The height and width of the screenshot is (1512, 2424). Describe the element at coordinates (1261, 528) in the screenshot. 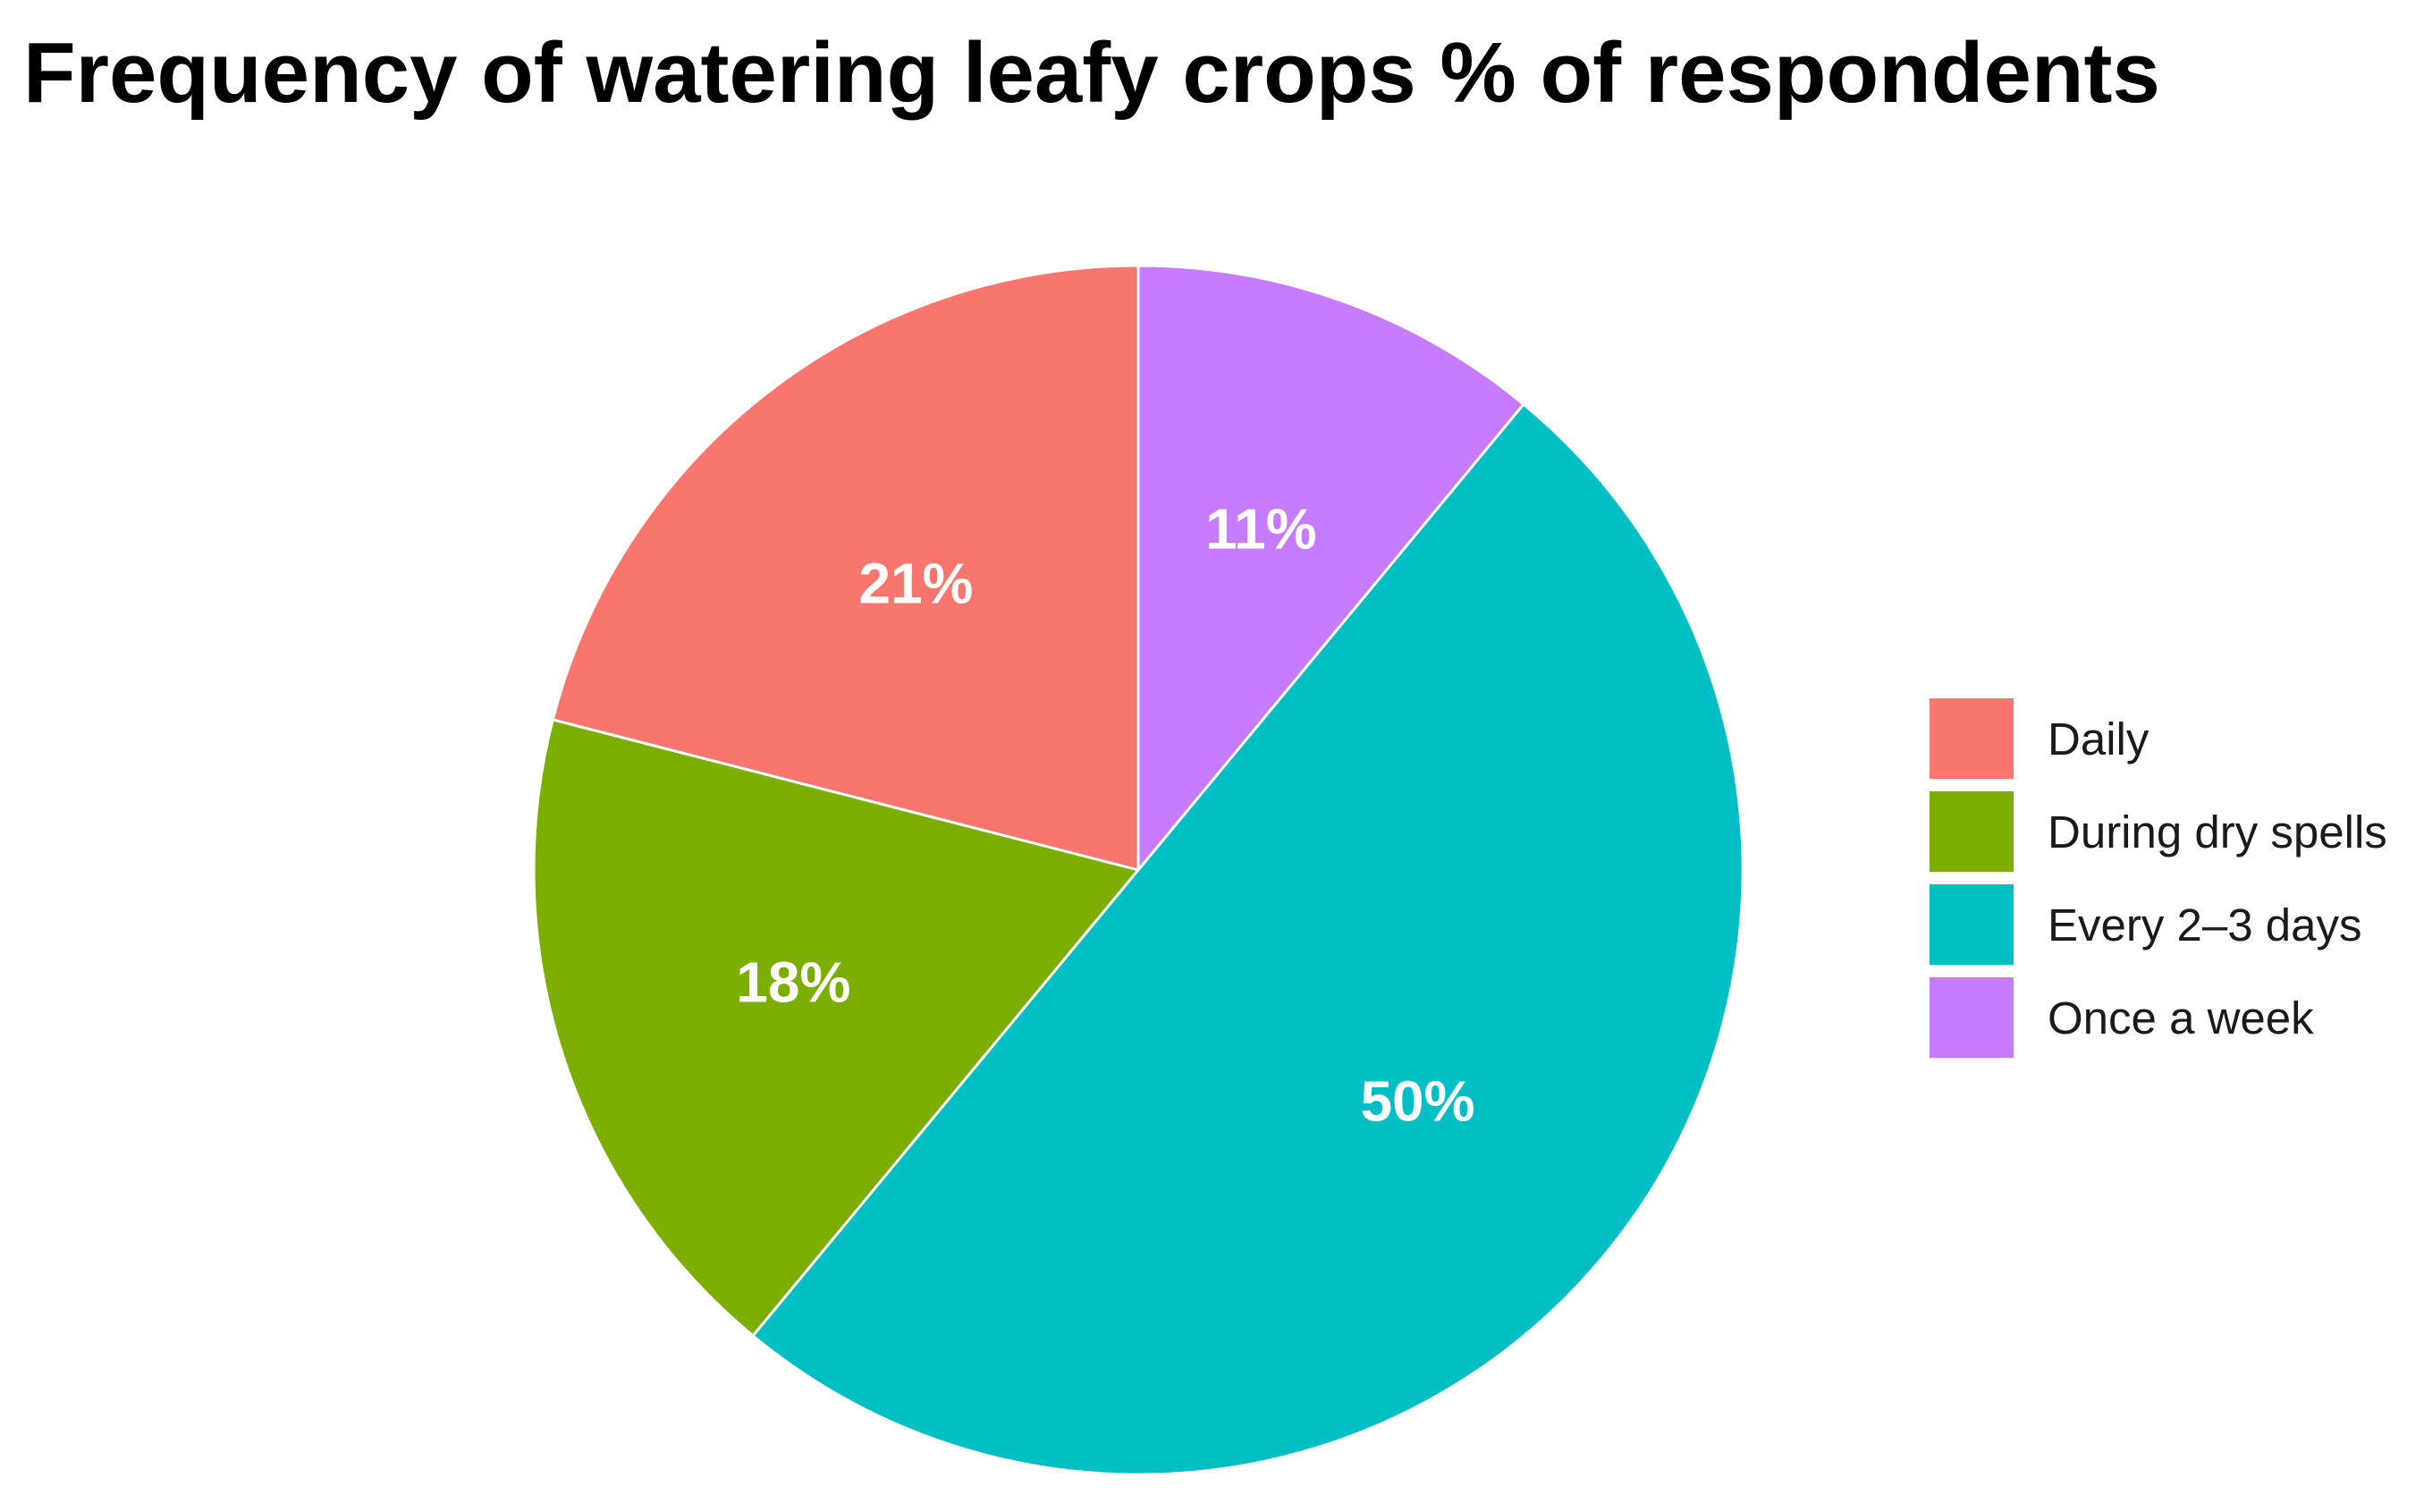

I see `slice-label-once-a-week: 11%` at that location.